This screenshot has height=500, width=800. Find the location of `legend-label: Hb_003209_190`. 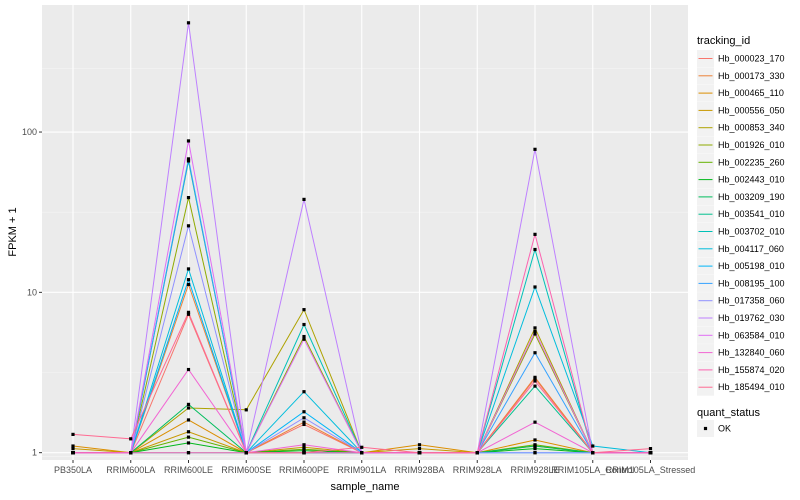

legend-label: Hb_003209_190 is located at coordinates (751, 197).